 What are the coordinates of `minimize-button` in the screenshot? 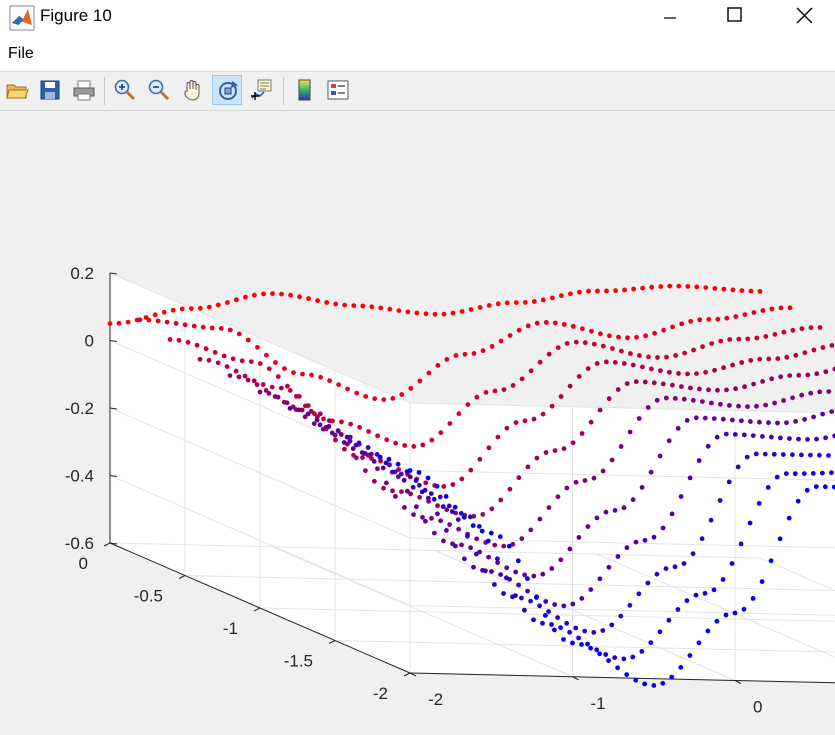 It's located at (670, 18).